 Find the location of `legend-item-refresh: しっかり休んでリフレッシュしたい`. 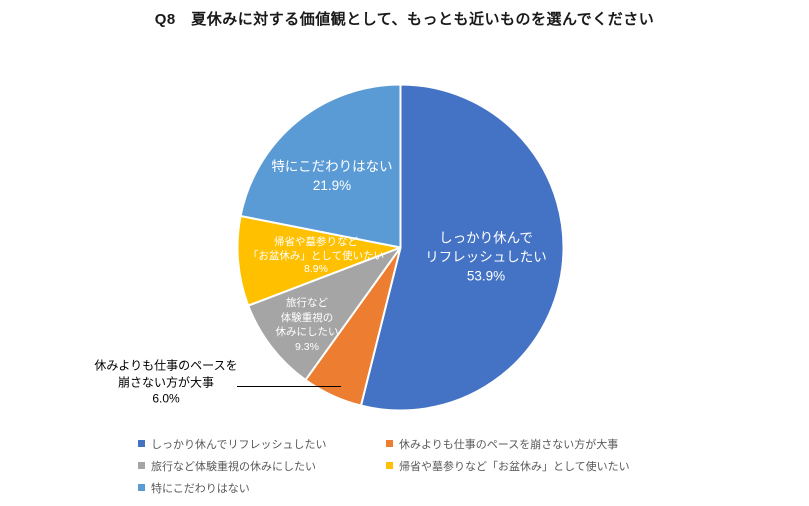

legend-item-refresh: しっかり休んでリフレッシュしたい is located at coordinates (262, 443).